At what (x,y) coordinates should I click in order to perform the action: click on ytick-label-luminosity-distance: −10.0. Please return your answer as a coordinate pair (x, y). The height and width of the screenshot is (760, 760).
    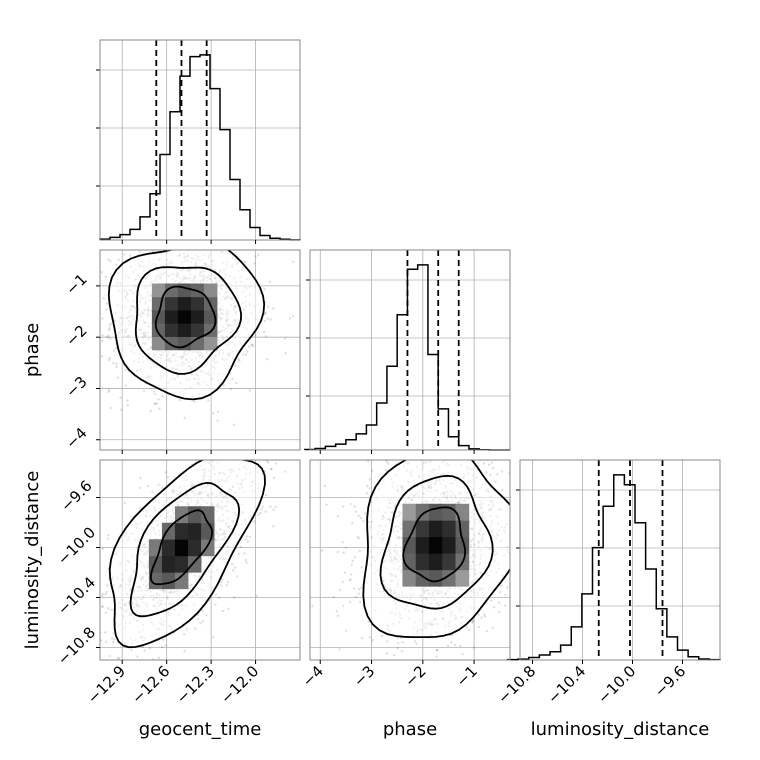
    Looking at the image, I should click on (76, 545).